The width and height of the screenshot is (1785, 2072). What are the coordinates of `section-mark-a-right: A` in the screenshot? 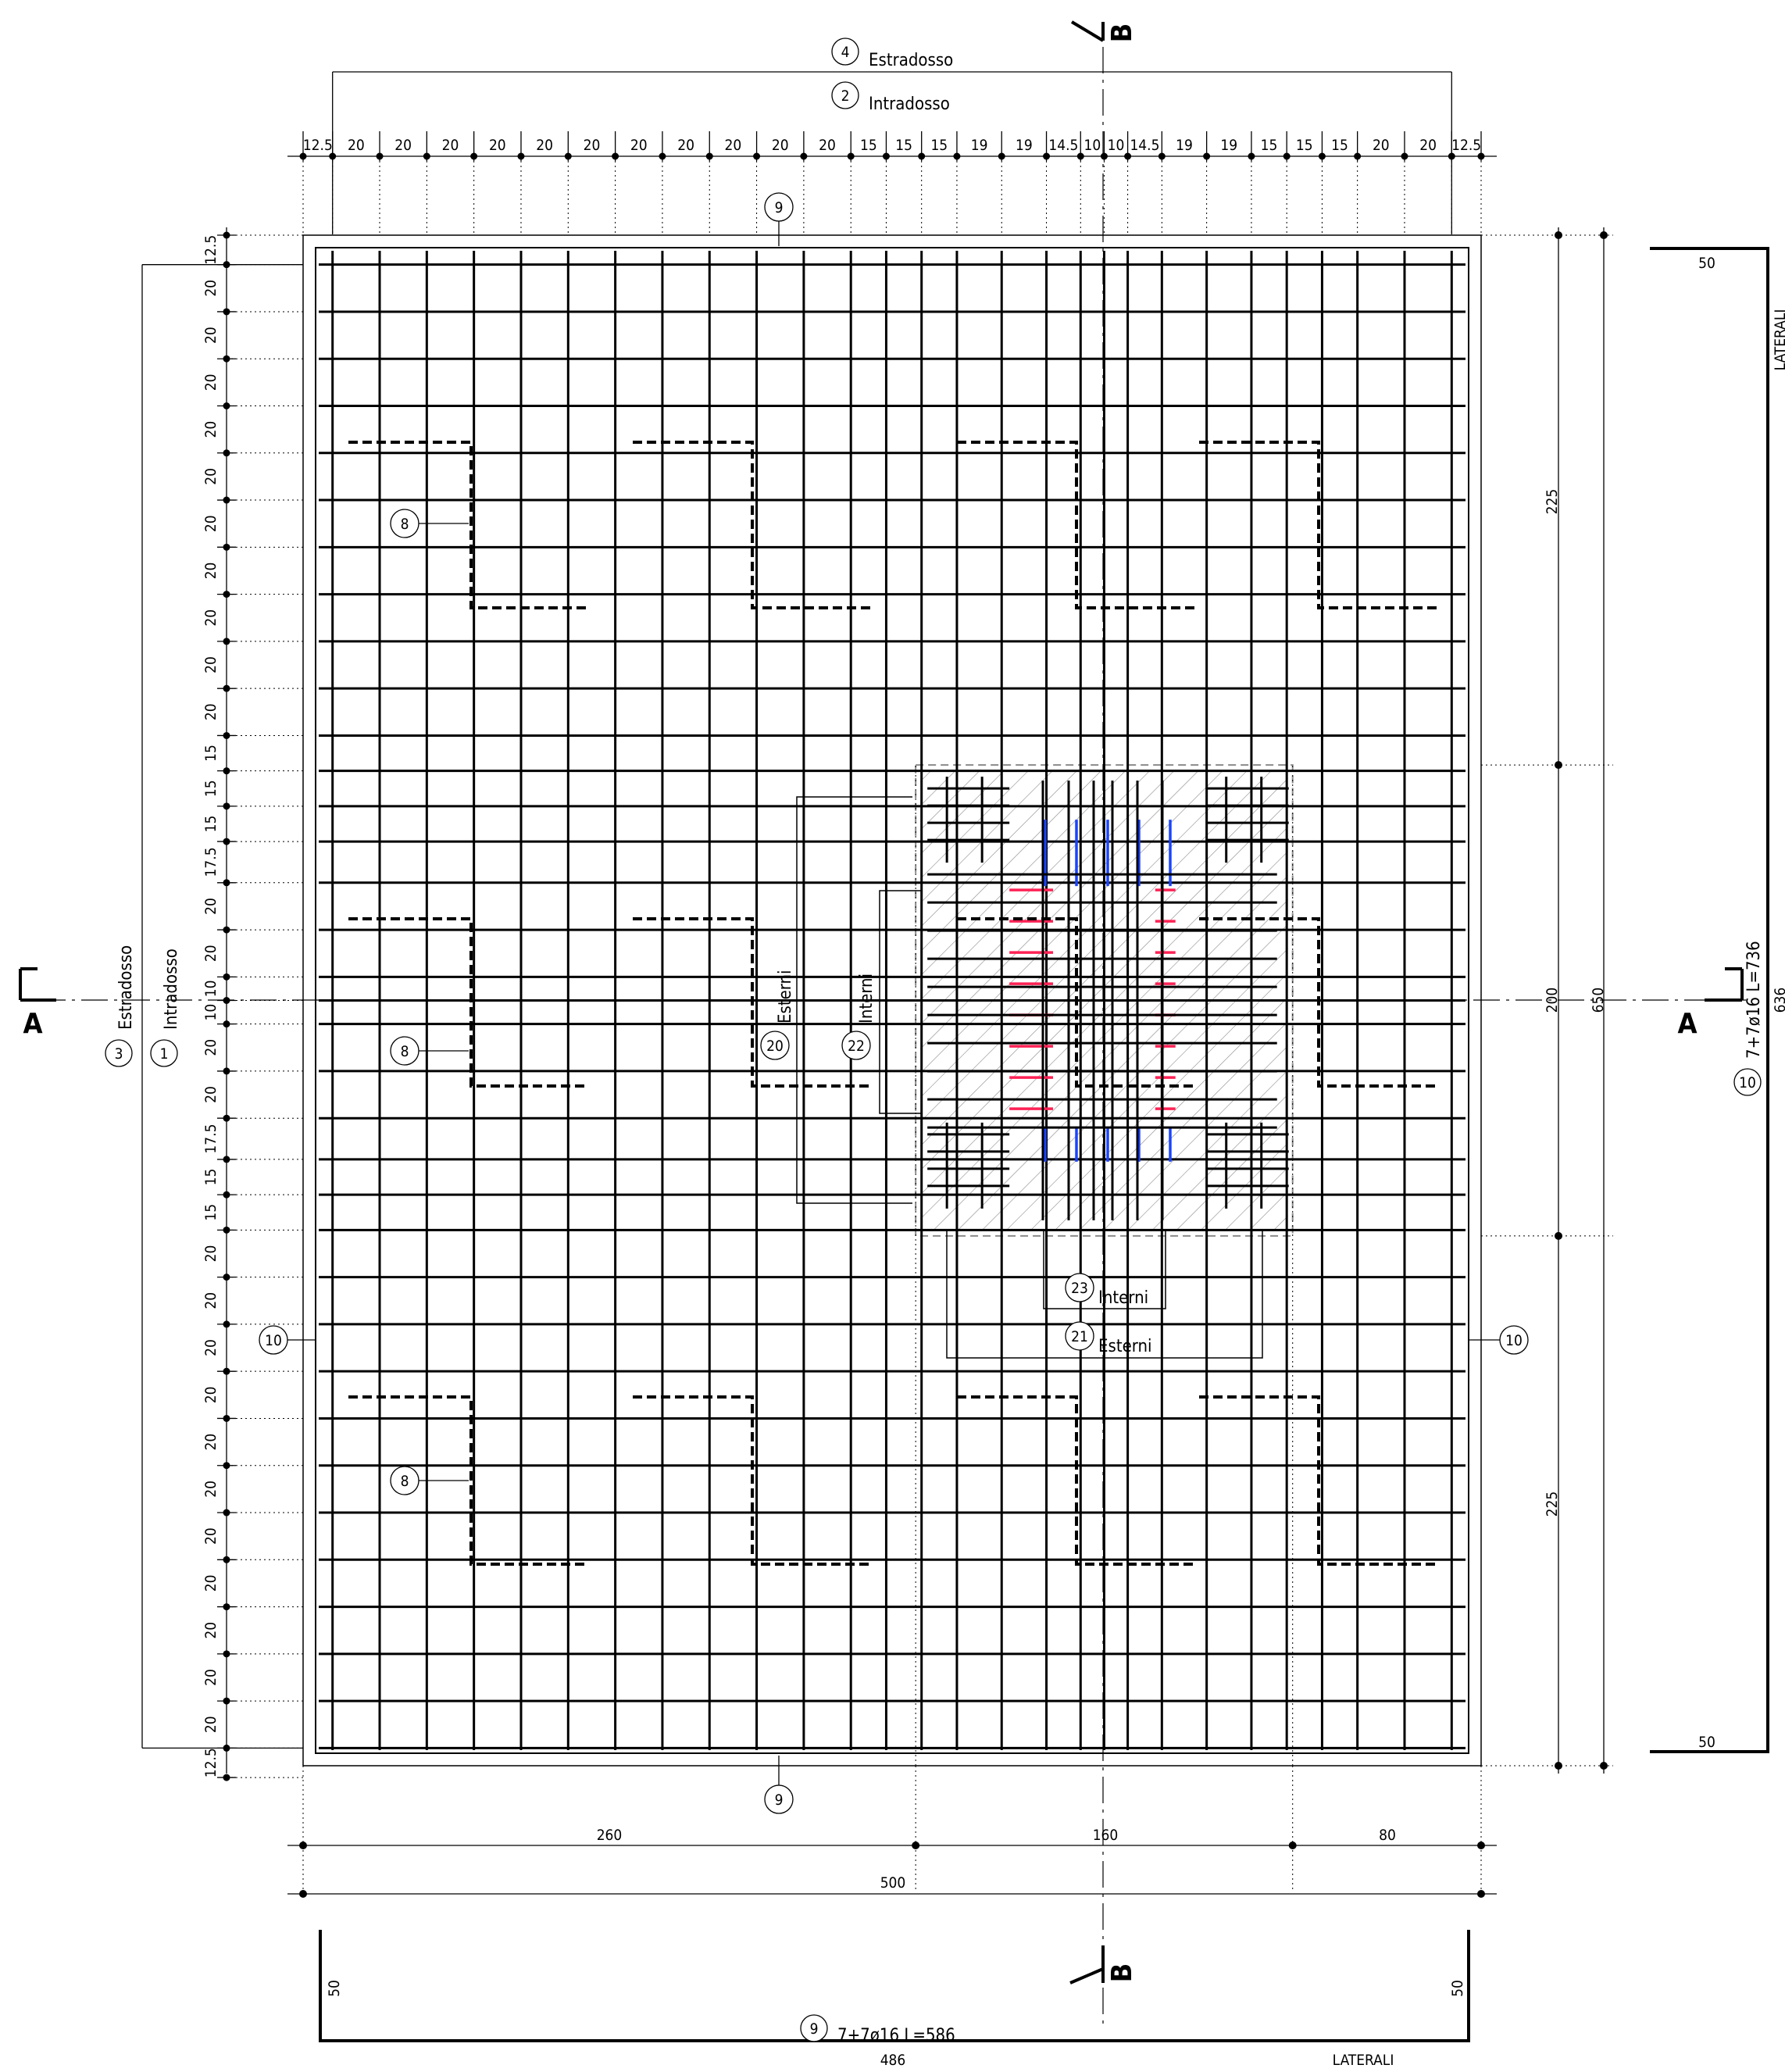 It's located at (1710, 1003).